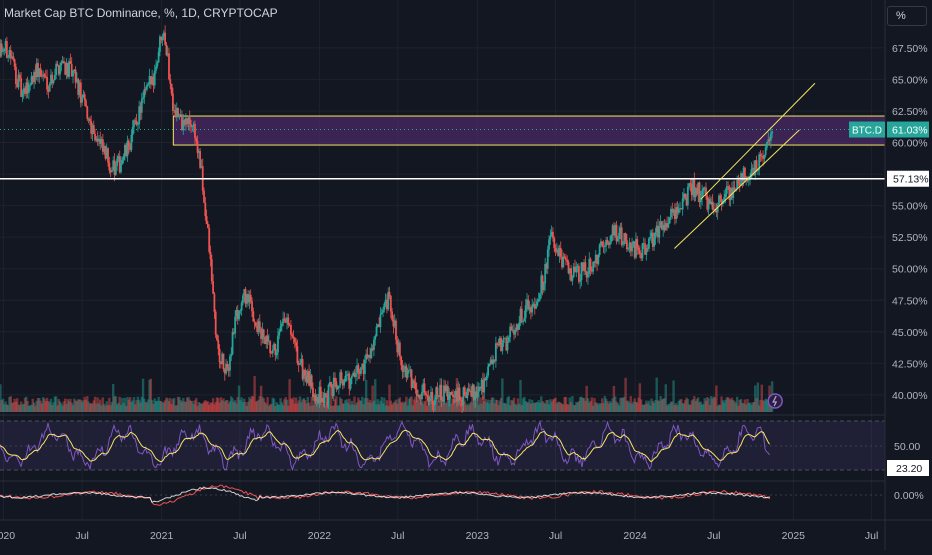 This screenshot has width=932, height=555. What do you see at coordinates (910, 301) in the screenshot?
I see `y-tick-label: 47.50%` at bounding box center [910, 301].